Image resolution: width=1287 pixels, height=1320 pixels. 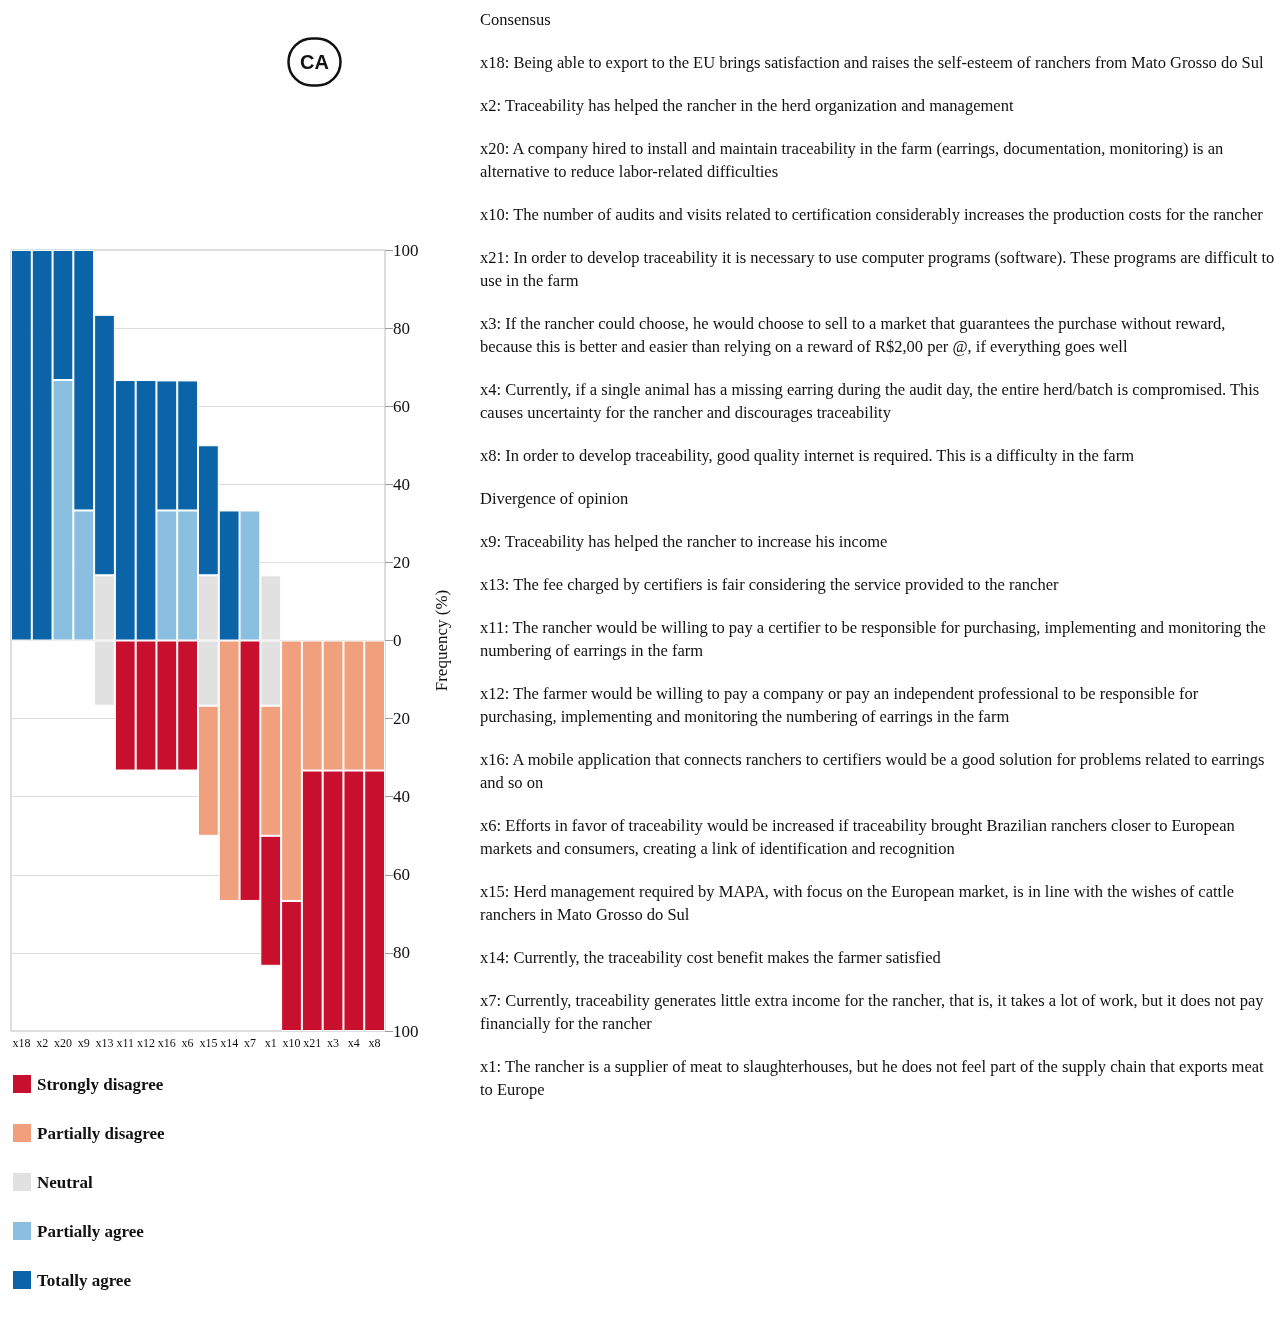 I want to click on text: x6: Efforts in favor of traceability would be increased if traceability brought Brazilian ranchers closer to European markets and consumers, creating a link of identification and recognition, so click(x=858, y=837).